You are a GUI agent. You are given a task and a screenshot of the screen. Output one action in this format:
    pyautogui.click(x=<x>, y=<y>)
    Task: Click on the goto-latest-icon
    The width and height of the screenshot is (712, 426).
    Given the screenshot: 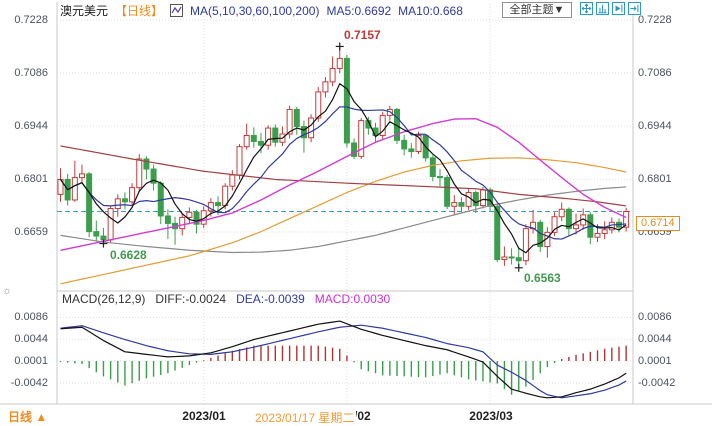 What is the action you would take?
    pyautogui.click(x=634, y=8)
    